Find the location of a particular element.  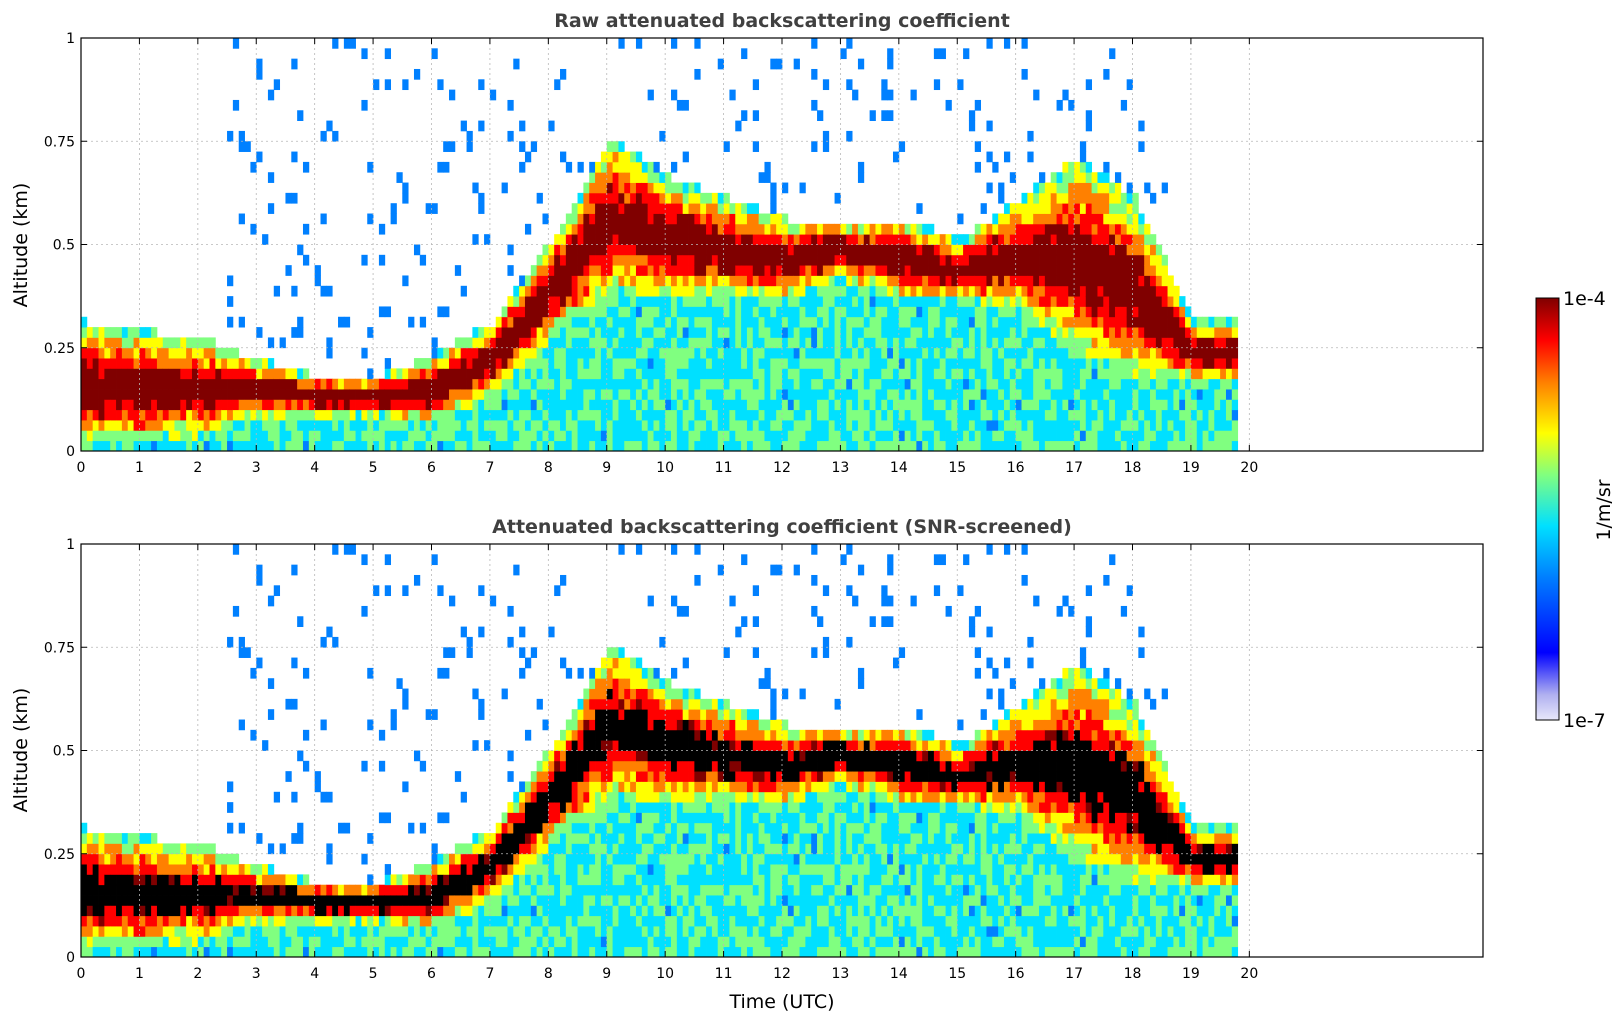

x-tick-label: 0 is located at coordinates (81, 468).